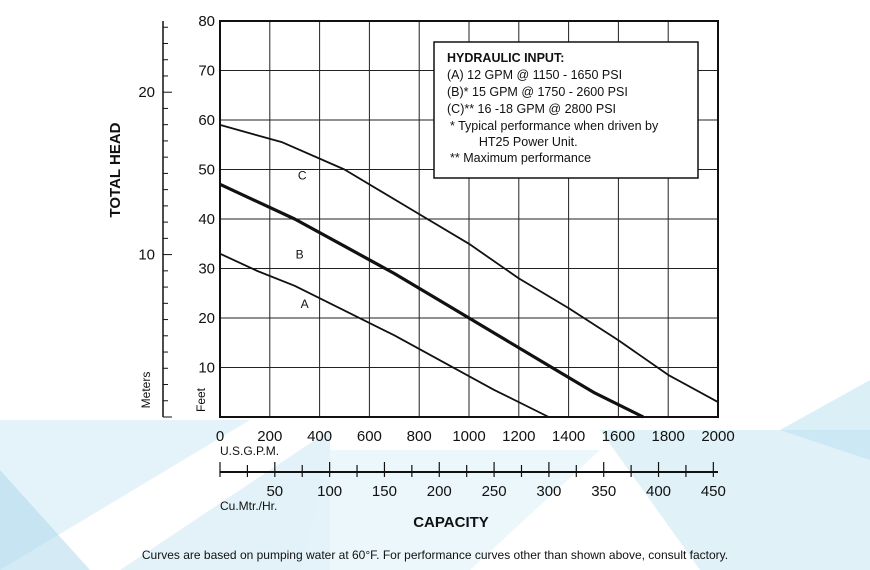  What do you see at coordinates (115, 169) in the screenshot?
I see `y-axis-title: TOTAL HEAD` at bounding box center [115, 169].